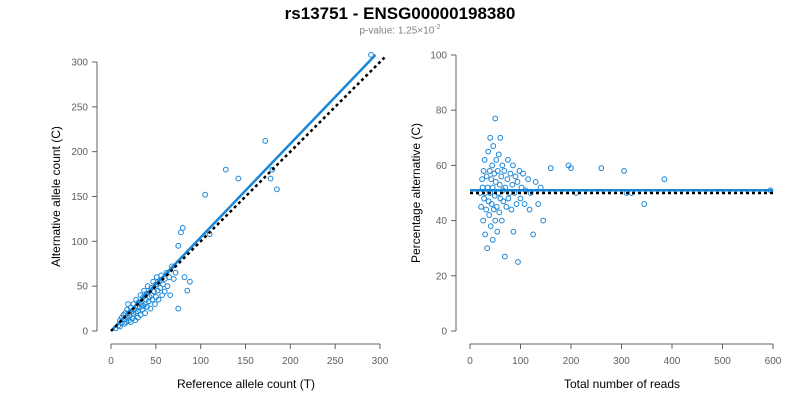 This screenshot has width=800, height=400. Describe the element at coordinates (397, 31) in the screenshot. I see `pvalue-text: p-value: 1.25×10` at that location.